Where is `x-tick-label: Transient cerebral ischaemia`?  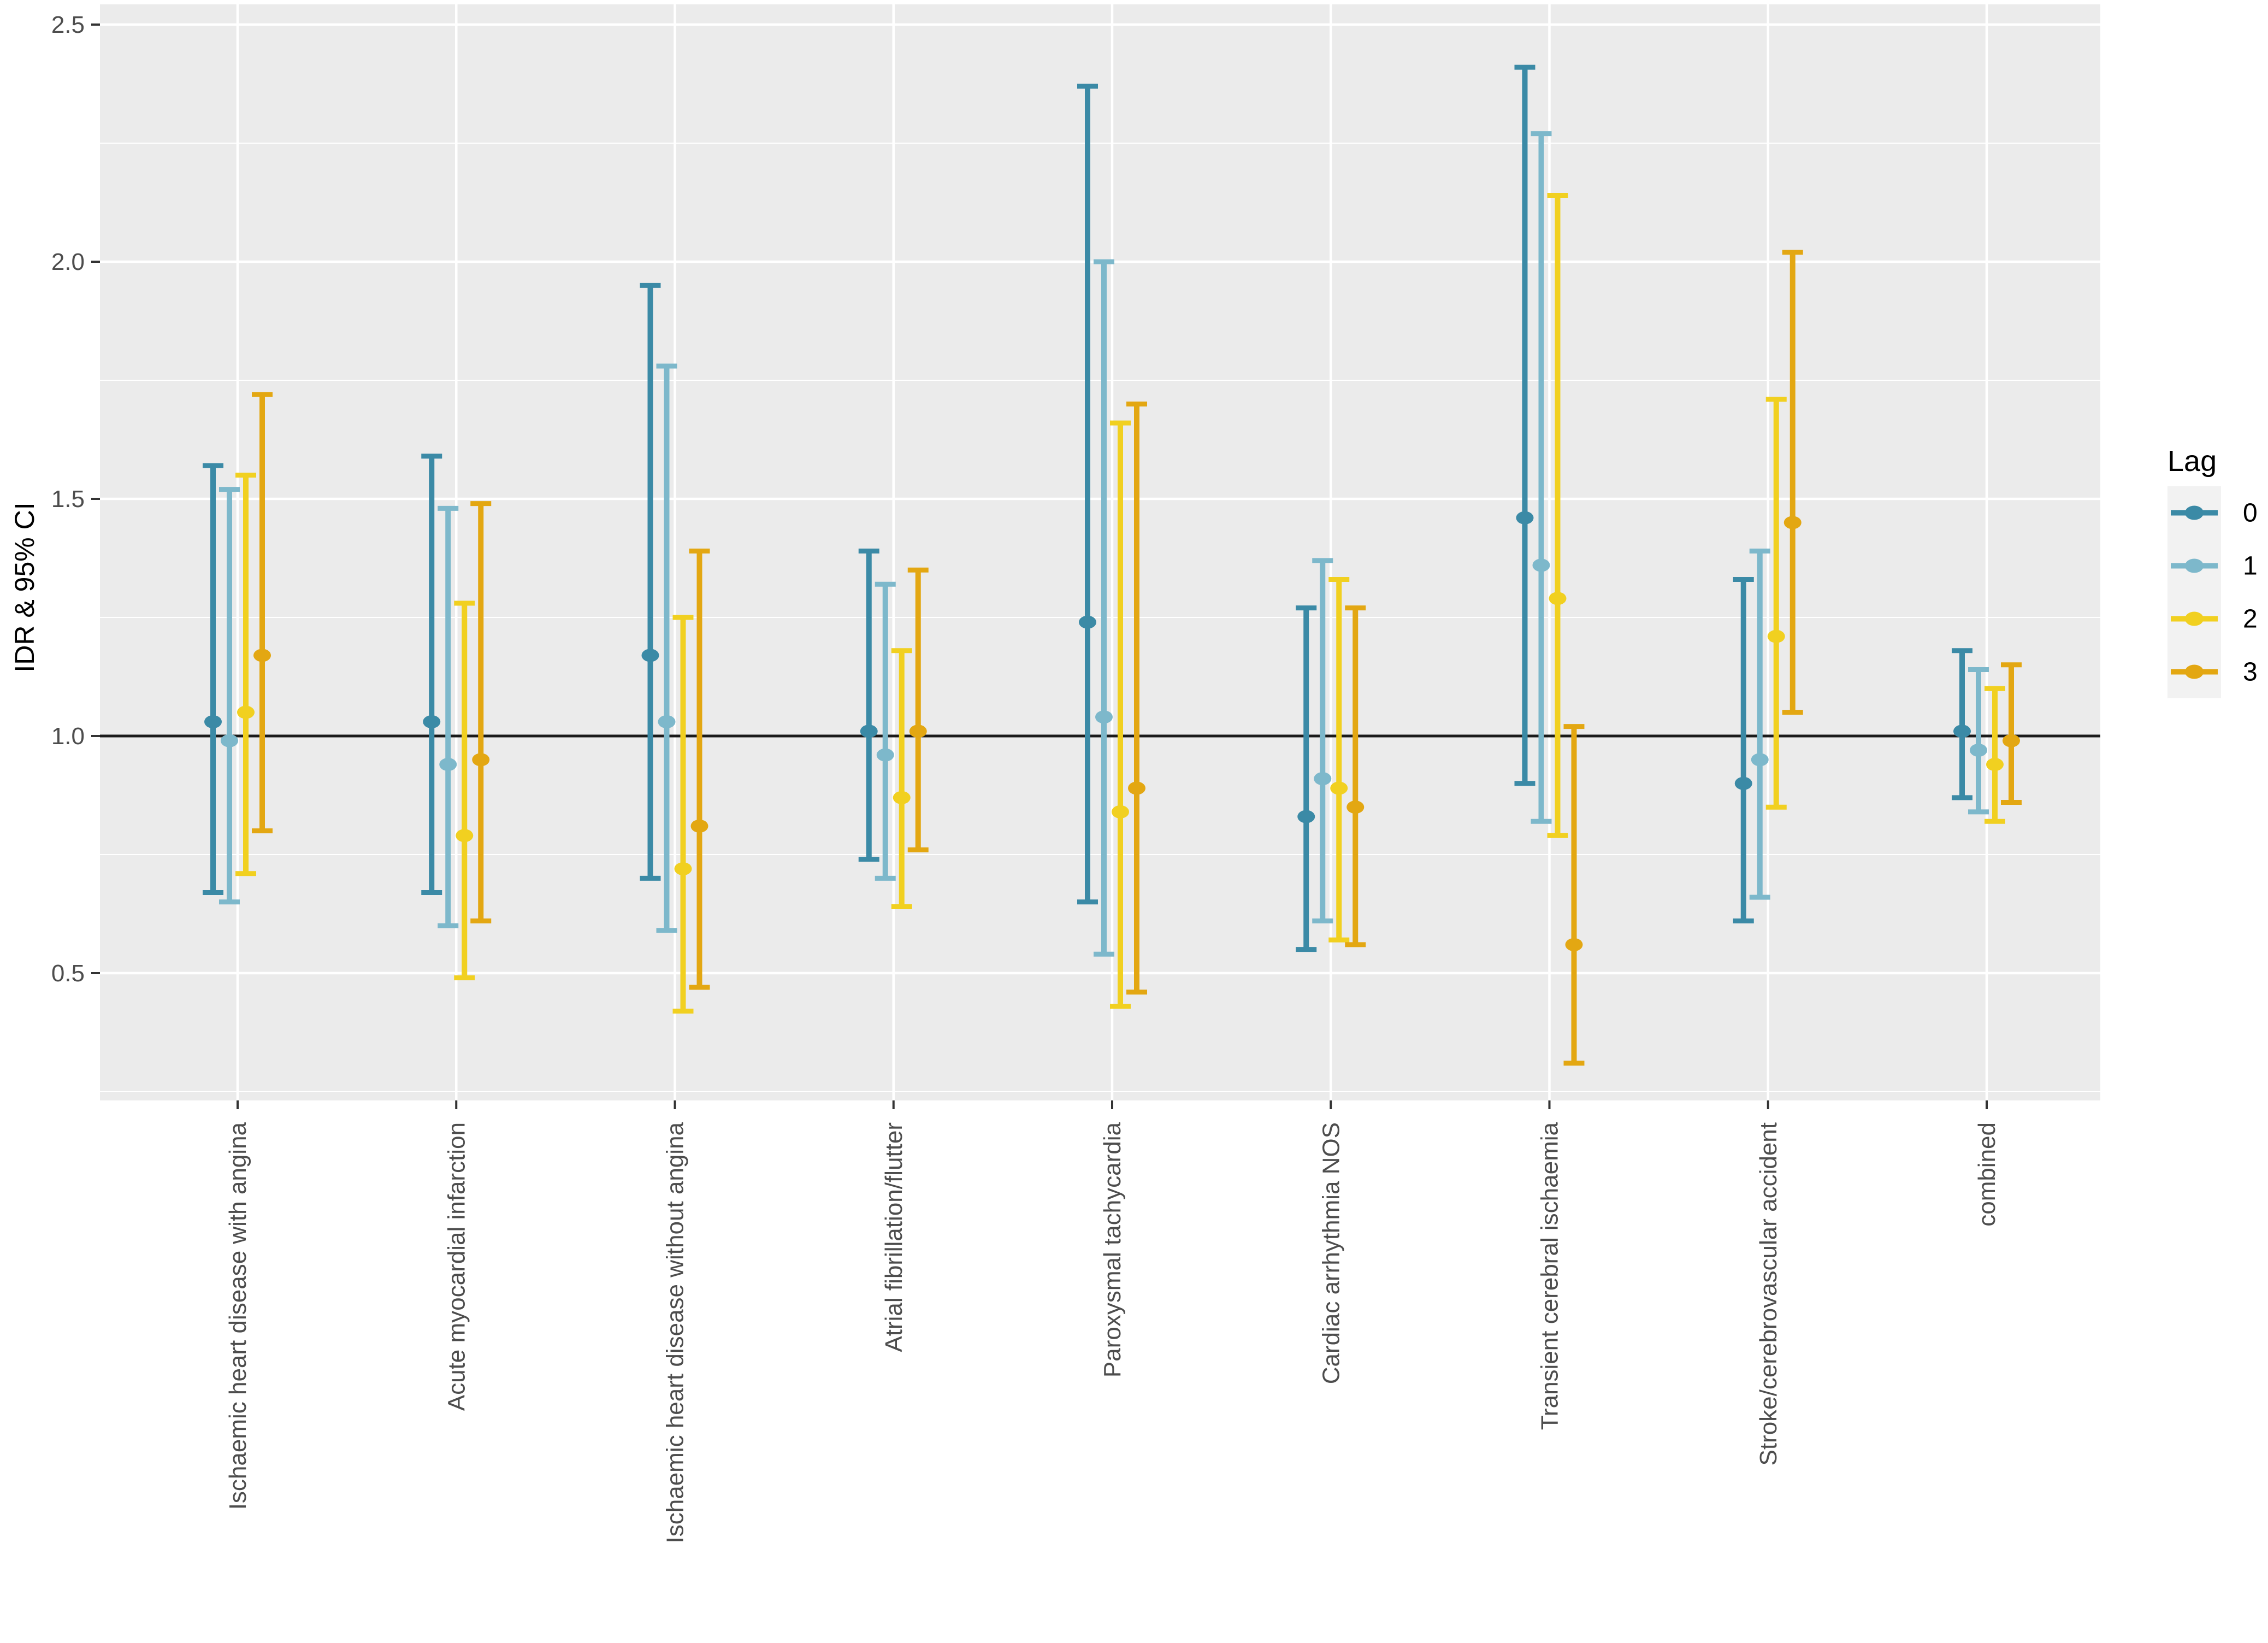 x-tick-label: Transient cerebral ischaemia is located at coordinates (1550, 1276).